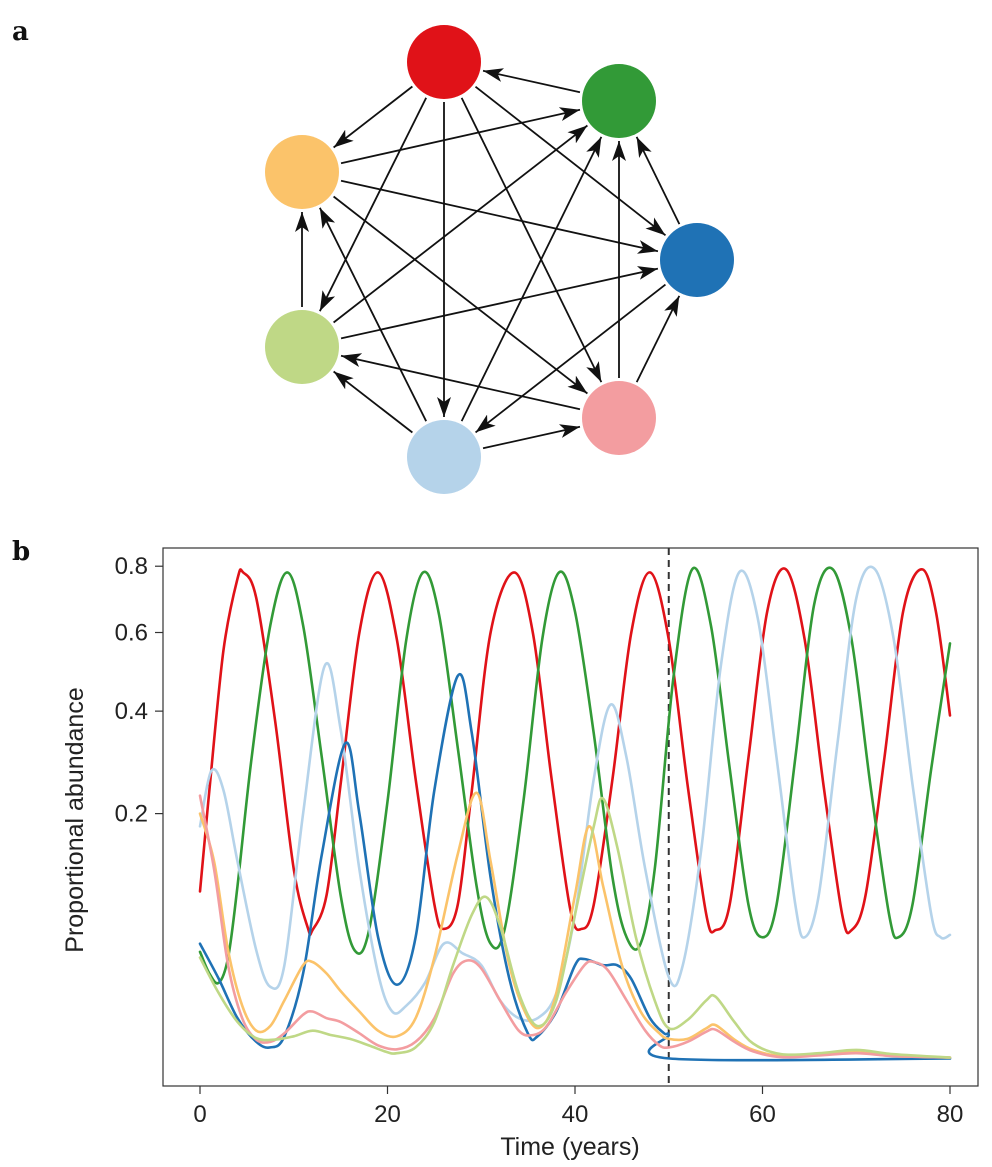 This screenshot has height=1167, width=992. What do you see at coordinates (373, 117) in the screenshot?
I see `edge-red-to-orange` at bounding box center [373, 117].